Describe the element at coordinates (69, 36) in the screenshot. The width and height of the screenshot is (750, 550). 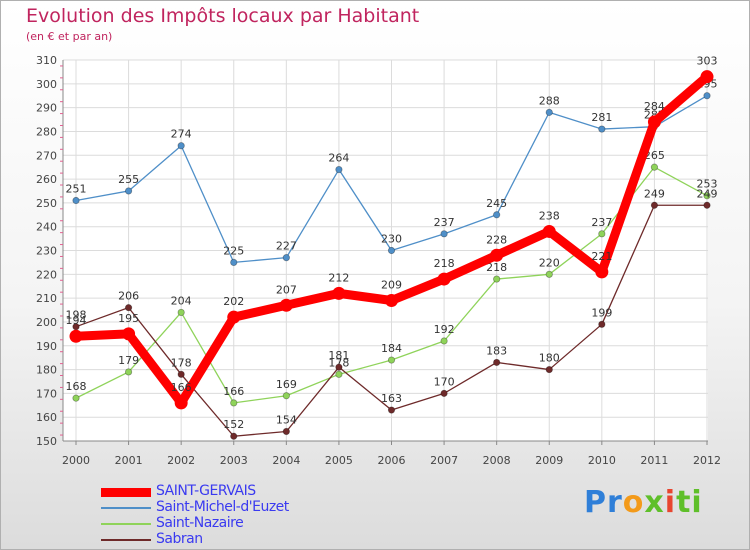
I see `chart-subtitle: (en € et par an)` at that location.